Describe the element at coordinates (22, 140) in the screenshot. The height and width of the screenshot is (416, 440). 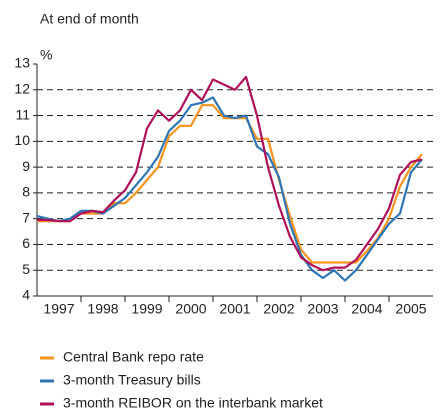
I see `y-tick-label: 10` at that location.